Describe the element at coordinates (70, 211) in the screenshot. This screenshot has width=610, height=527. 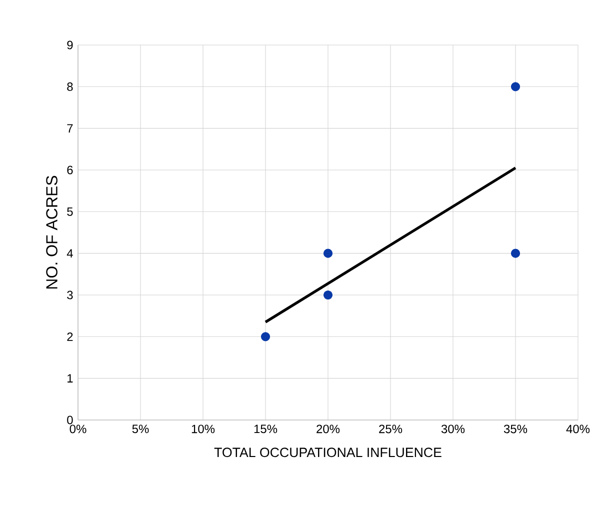
I see `y-tick-label: 5` at that location.